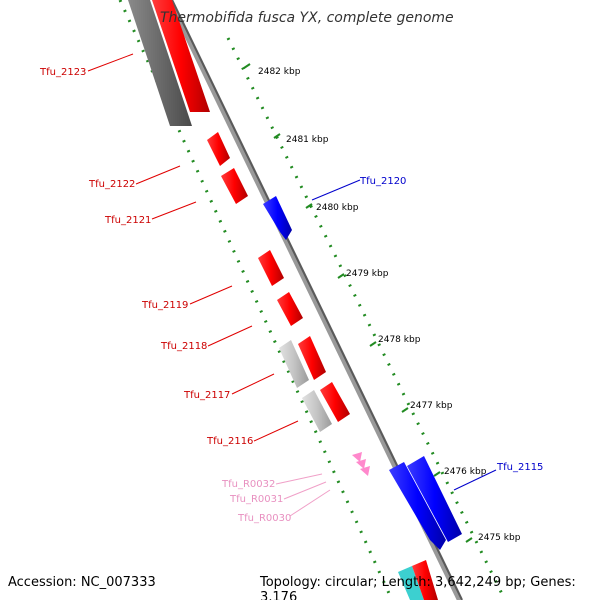  What do you see at coordinates (425, 580) in the screenshot?
I see `feature-red-bottom` at bounding box center [425, 580].